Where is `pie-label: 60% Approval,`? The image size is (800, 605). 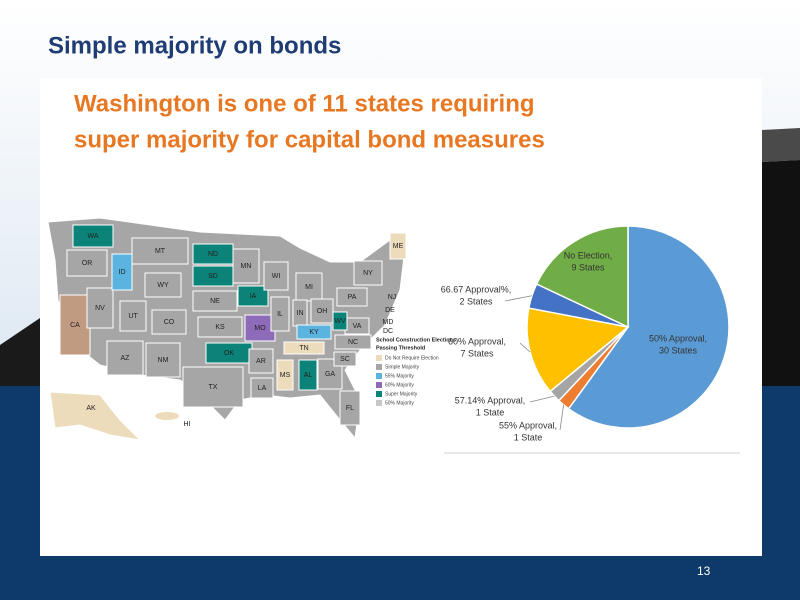 pie-label: 60% Approval, is located at coordinates (477, 341).